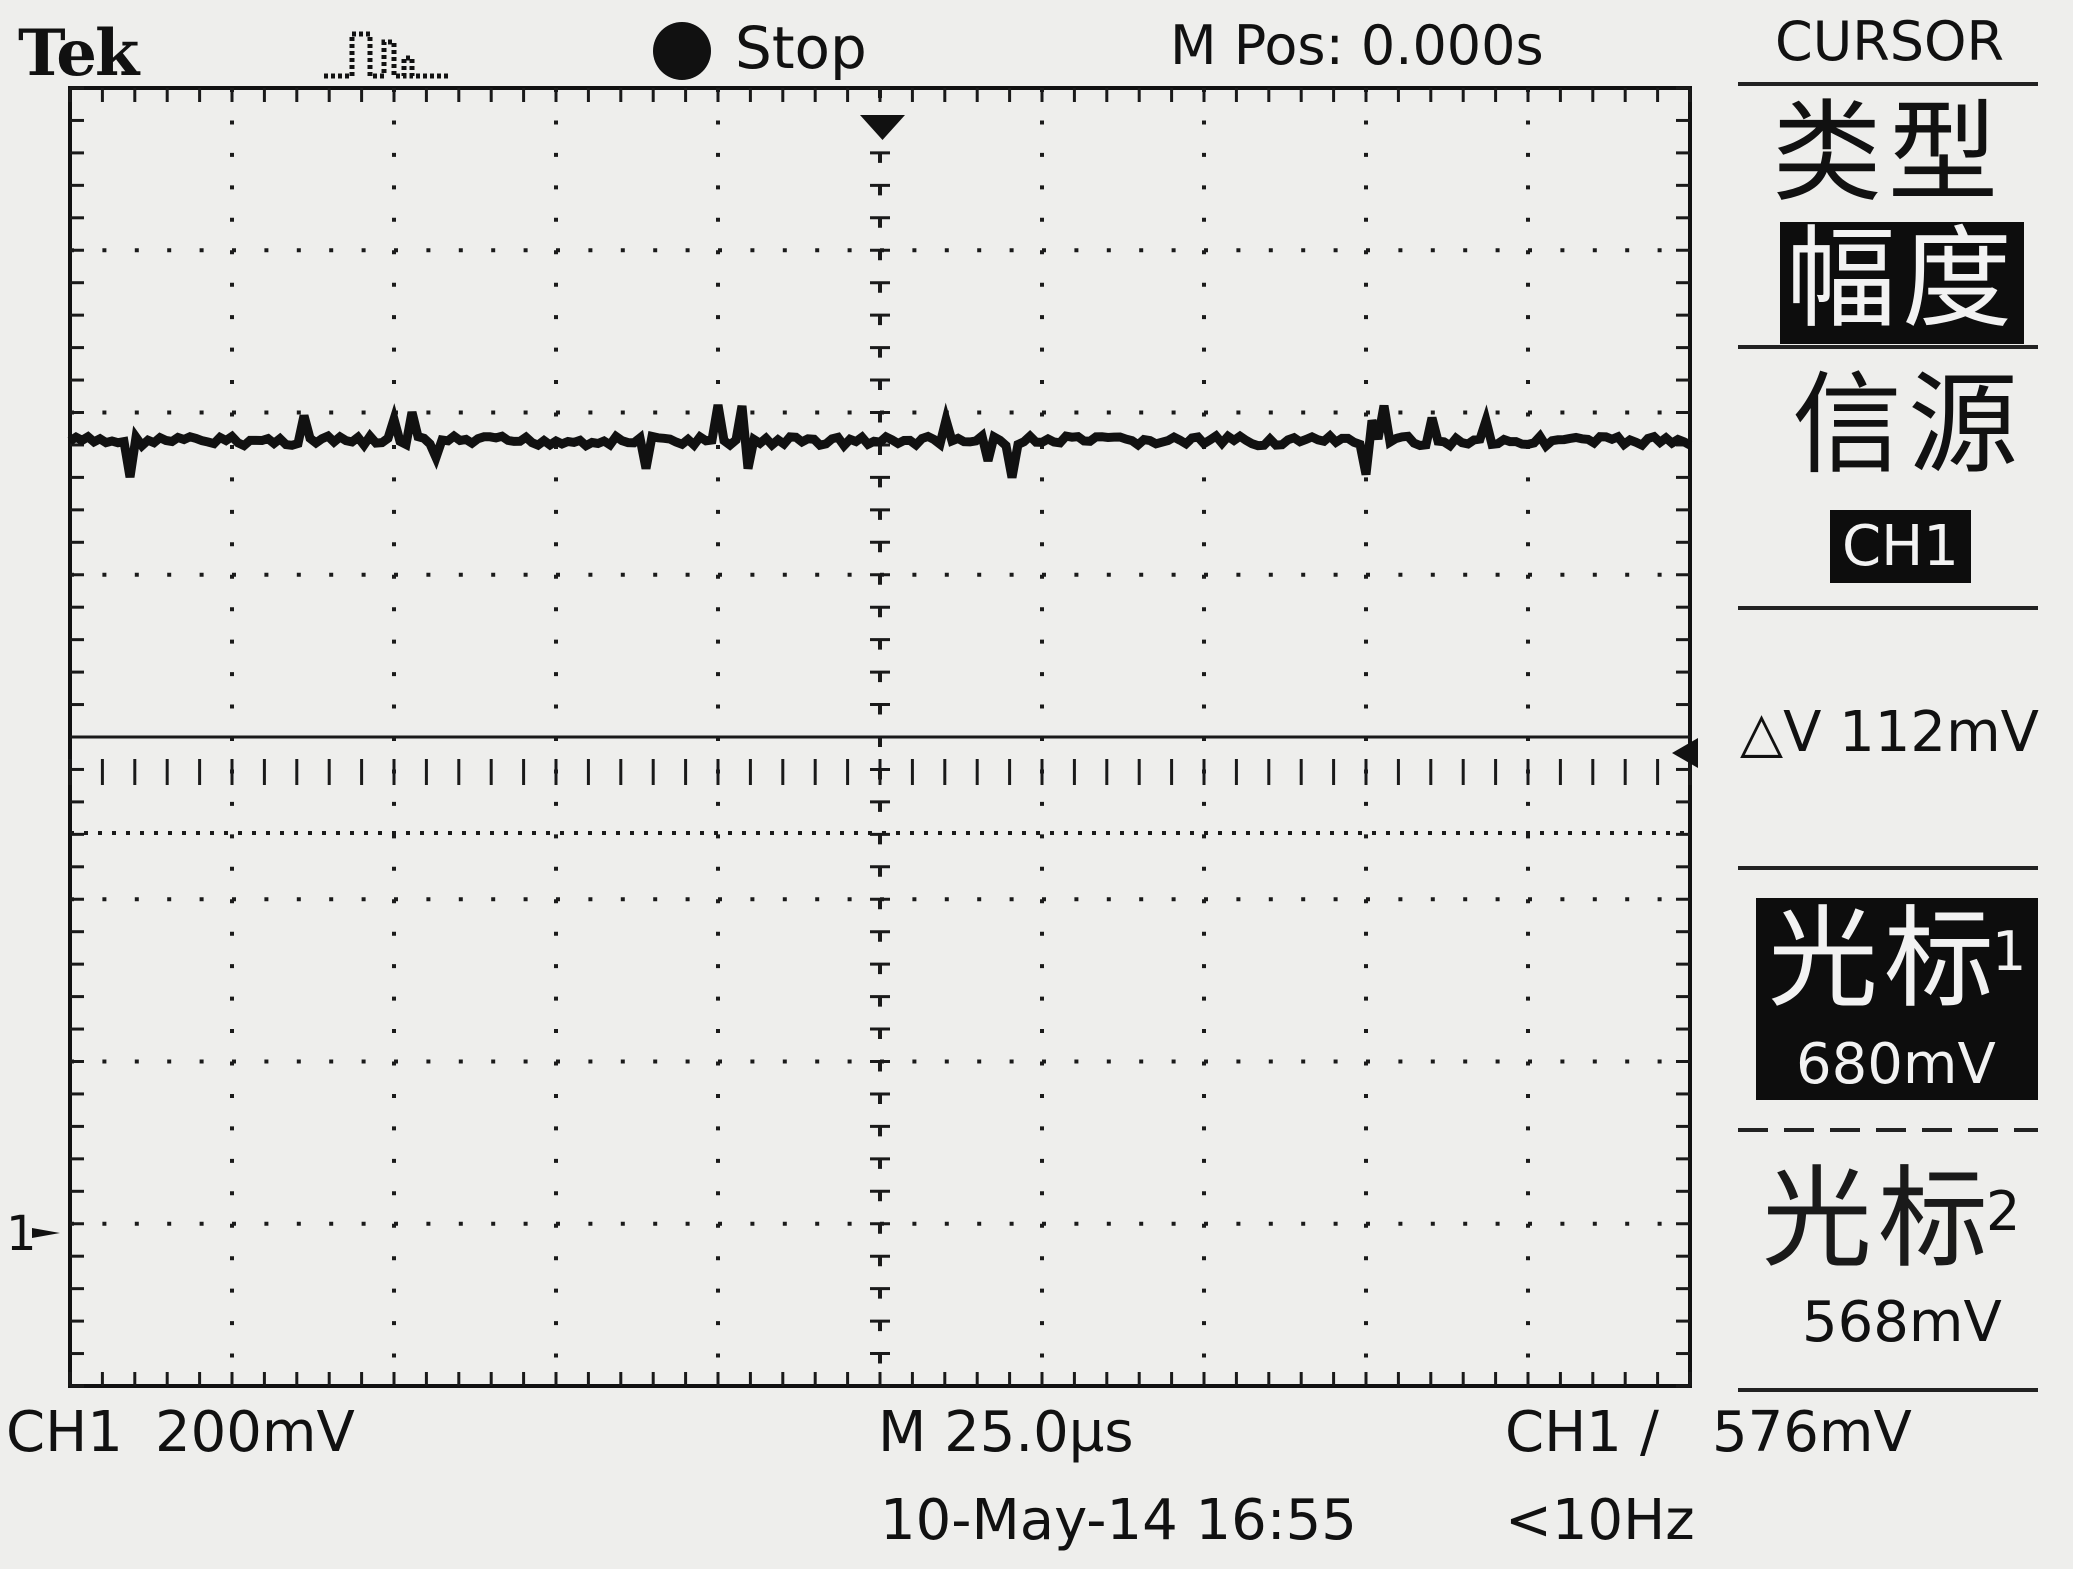 Image resolution: width=2073 pixels, height=1569 pixels. Describe the element at coordinates (1888, 153) in the screenshot. I see `menu-type-label: 类型` at that location.